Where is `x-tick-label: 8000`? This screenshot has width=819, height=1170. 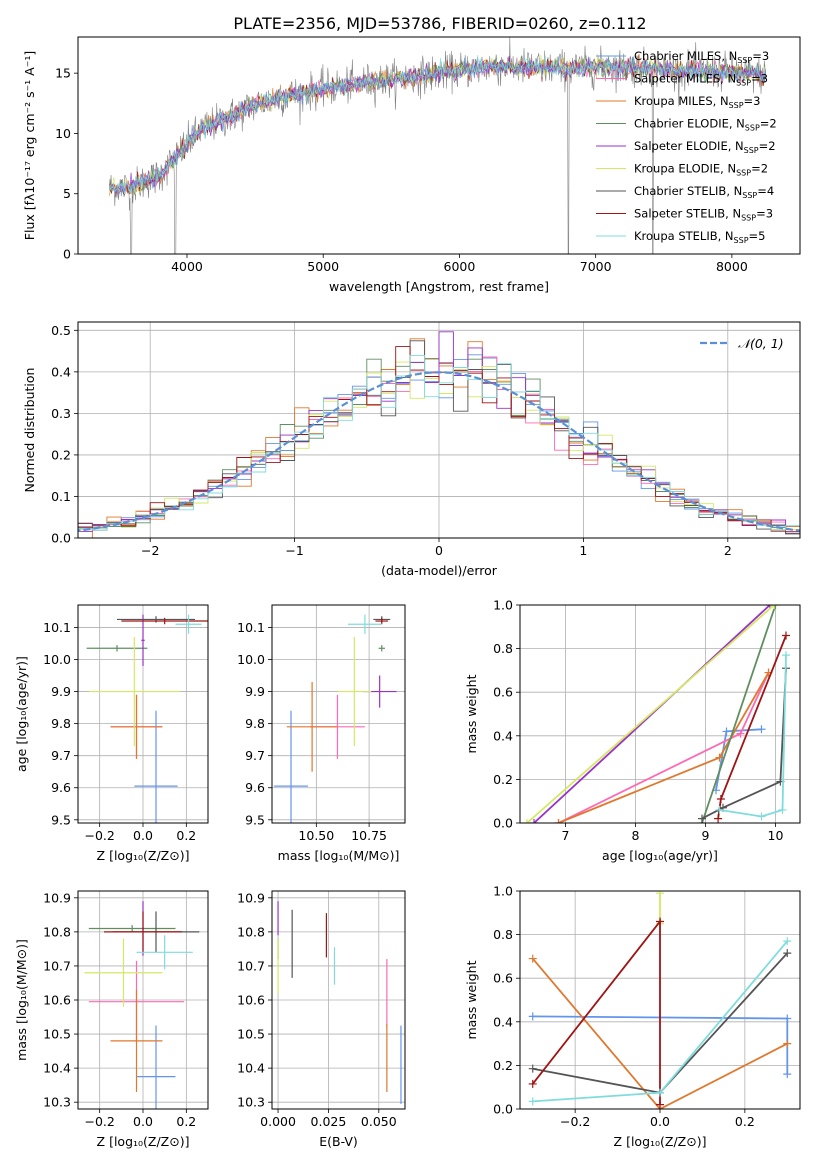 x-tick-label: 8000 is located at coordinates (732, 266).